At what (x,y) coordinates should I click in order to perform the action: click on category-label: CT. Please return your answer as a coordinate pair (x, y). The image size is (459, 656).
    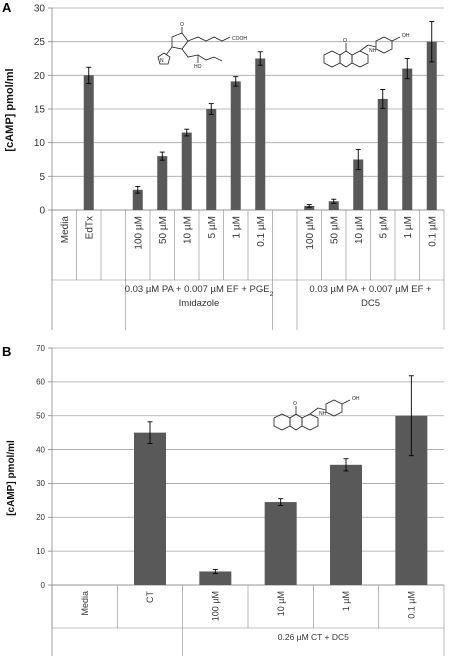
    Looking at the image, I should click on (150, 597).